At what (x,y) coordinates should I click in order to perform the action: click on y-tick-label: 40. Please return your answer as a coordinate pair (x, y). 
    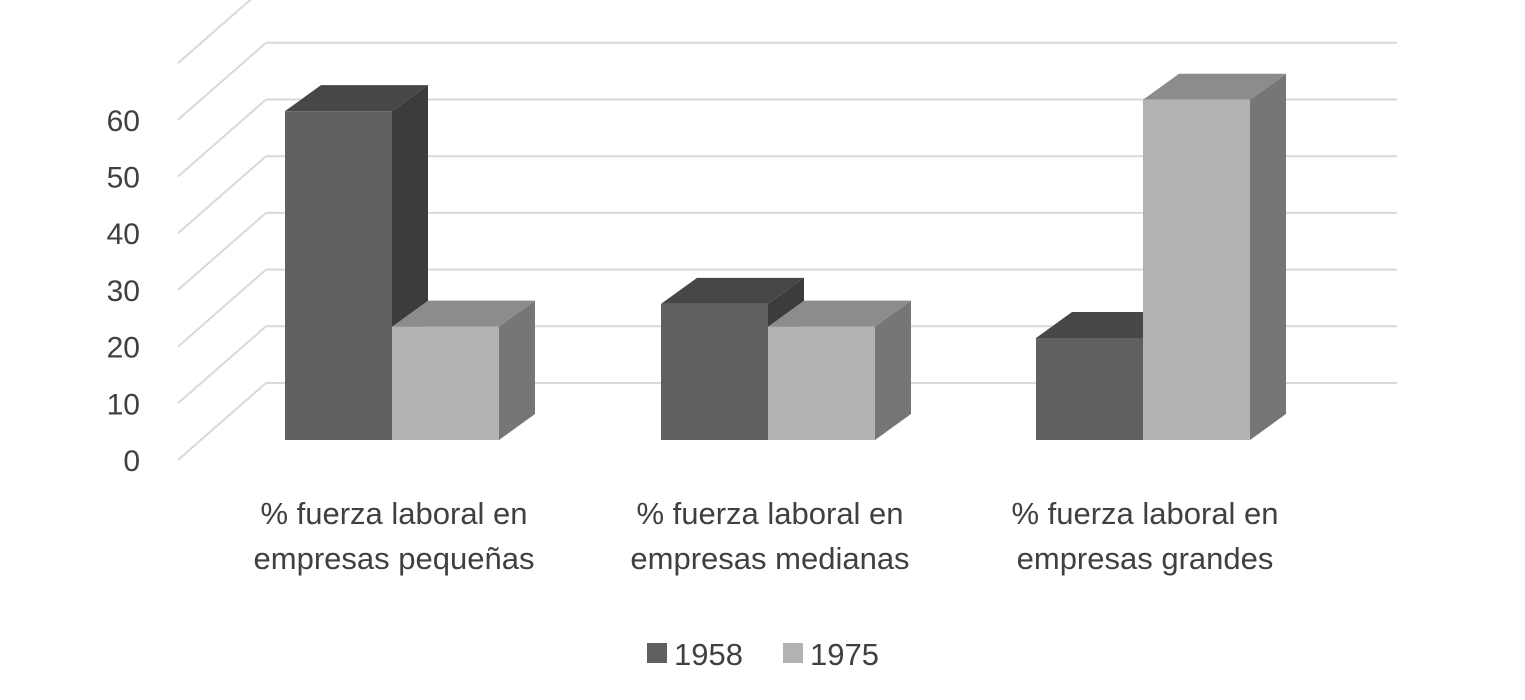
    Looking at the image, I should click on (123, 234).